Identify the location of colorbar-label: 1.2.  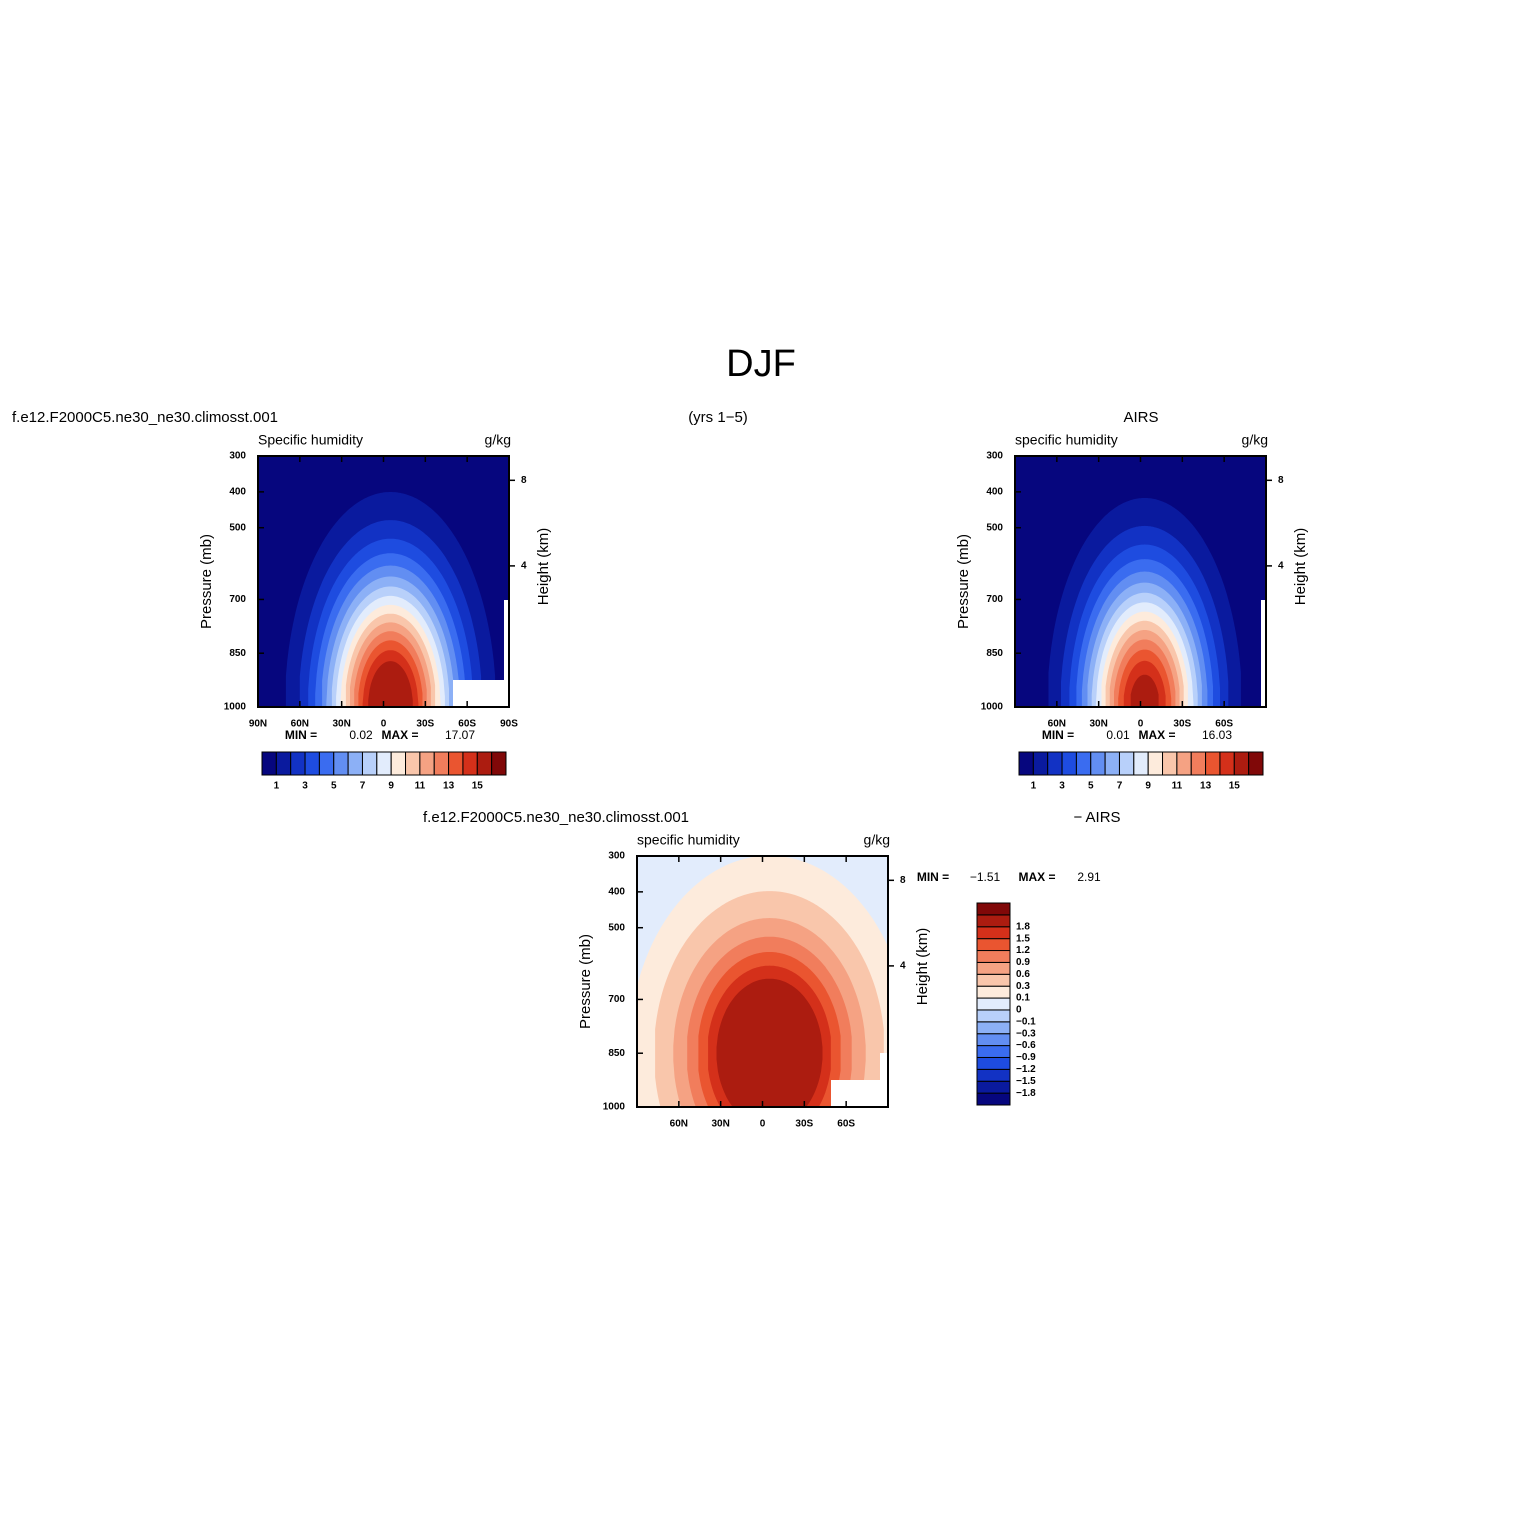
(1023, 950).